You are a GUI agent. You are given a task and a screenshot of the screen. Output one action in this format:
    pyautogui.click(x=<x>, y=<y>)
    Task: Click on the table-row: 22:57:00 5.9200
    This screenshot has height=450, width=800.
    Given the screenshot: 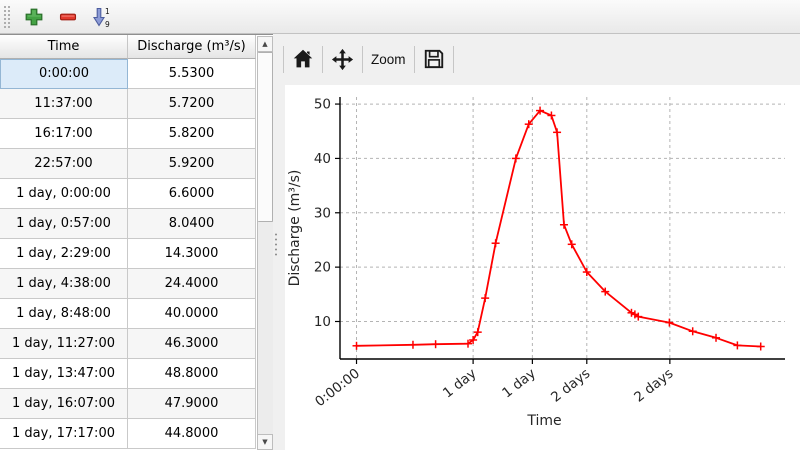 What is the action you would take?
    pyautogui.click(x=128, y=164)
    